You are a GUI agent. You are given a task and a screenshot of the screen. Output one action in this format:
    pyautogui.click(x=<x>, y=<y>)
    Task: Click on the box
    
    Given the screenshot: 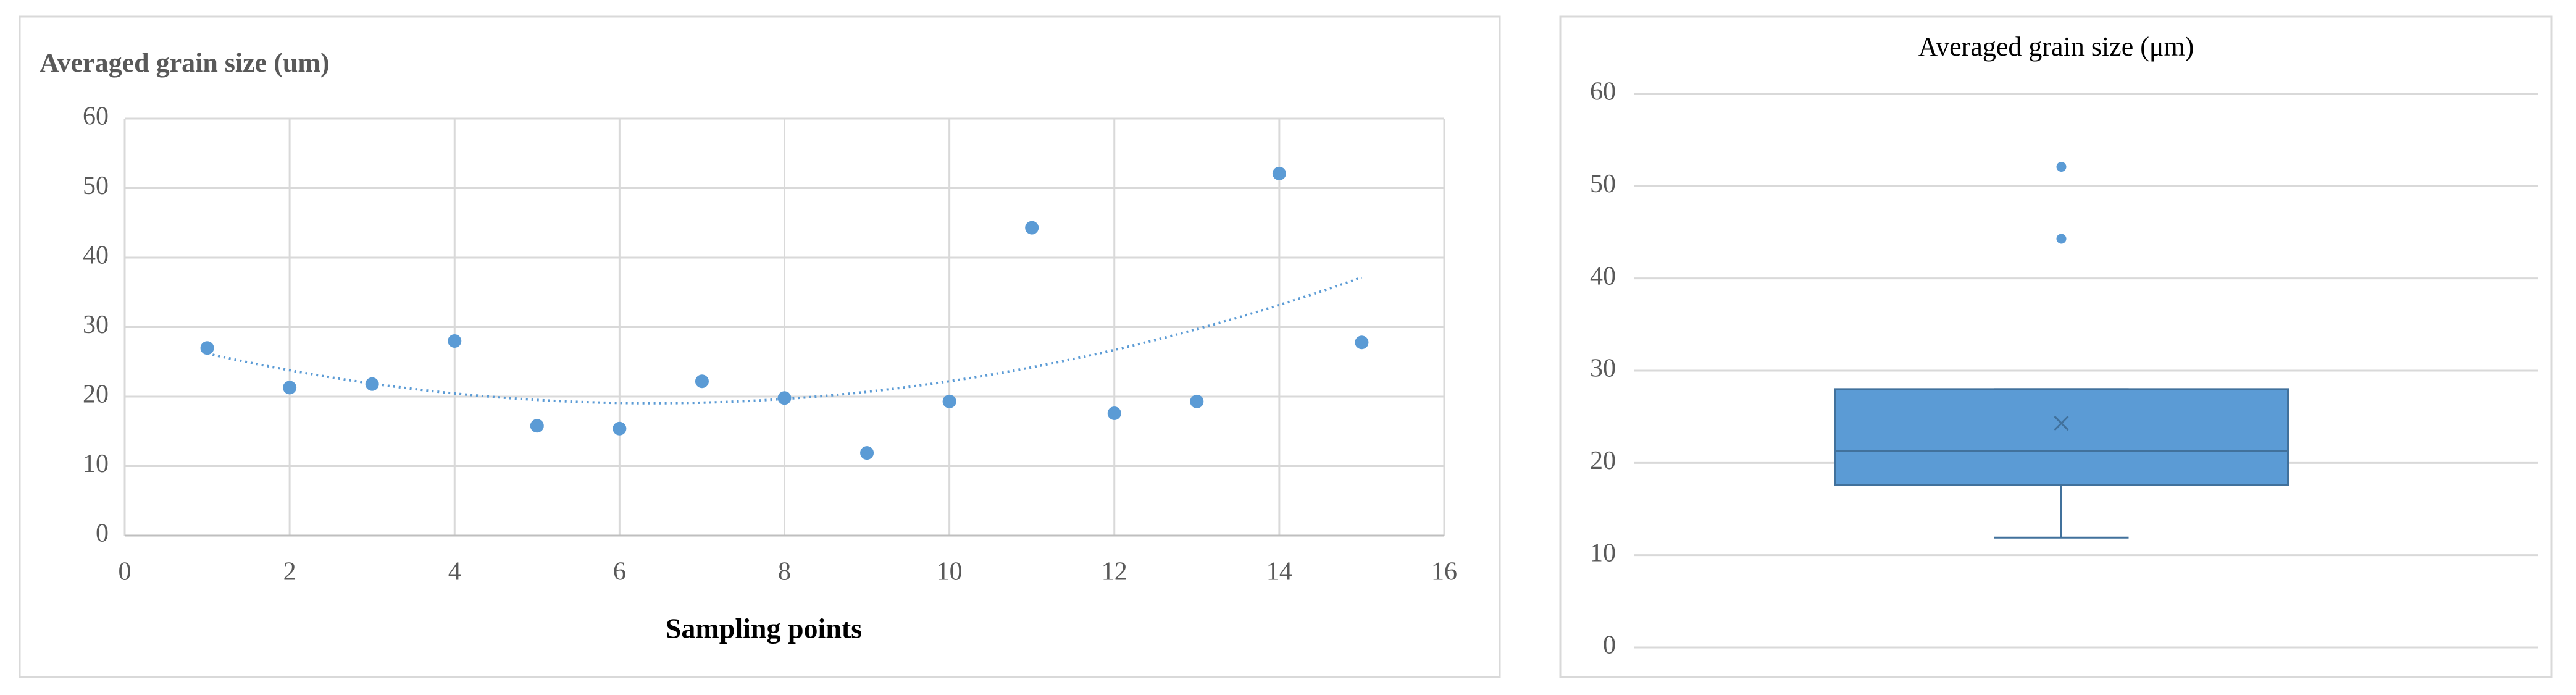 What is the action you would take?
    pyautogui.click(x=2061, y=437)
    